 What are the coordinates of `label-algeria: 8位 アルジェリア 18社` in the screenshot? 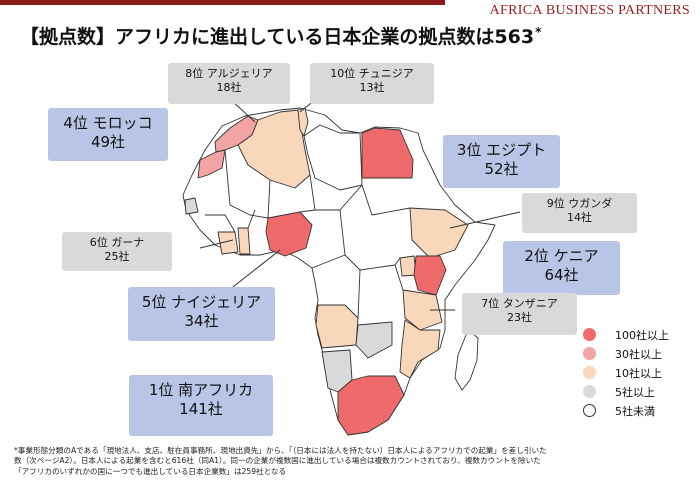 It's located at (229, 83).